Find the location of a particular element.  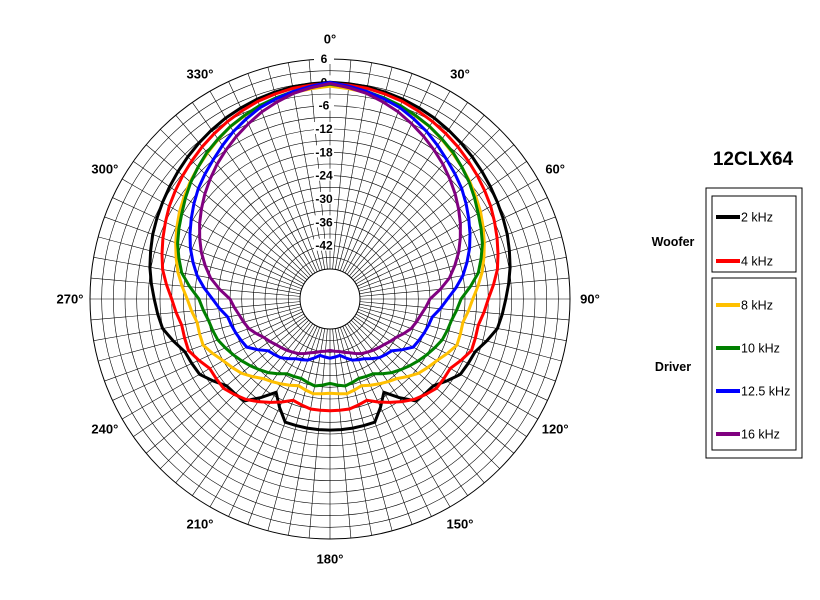

legend-frame is located at coordinates (754, 323).